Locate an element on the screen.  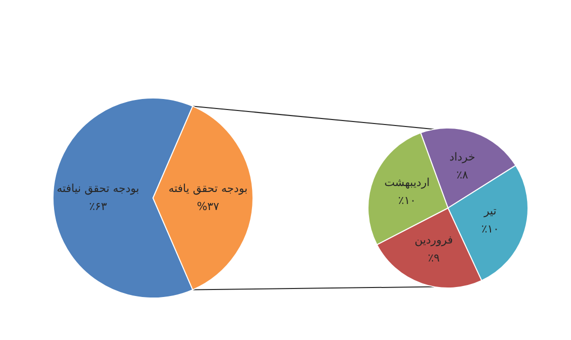
data-label: ٪۹ is located at coordinates (434, 258).